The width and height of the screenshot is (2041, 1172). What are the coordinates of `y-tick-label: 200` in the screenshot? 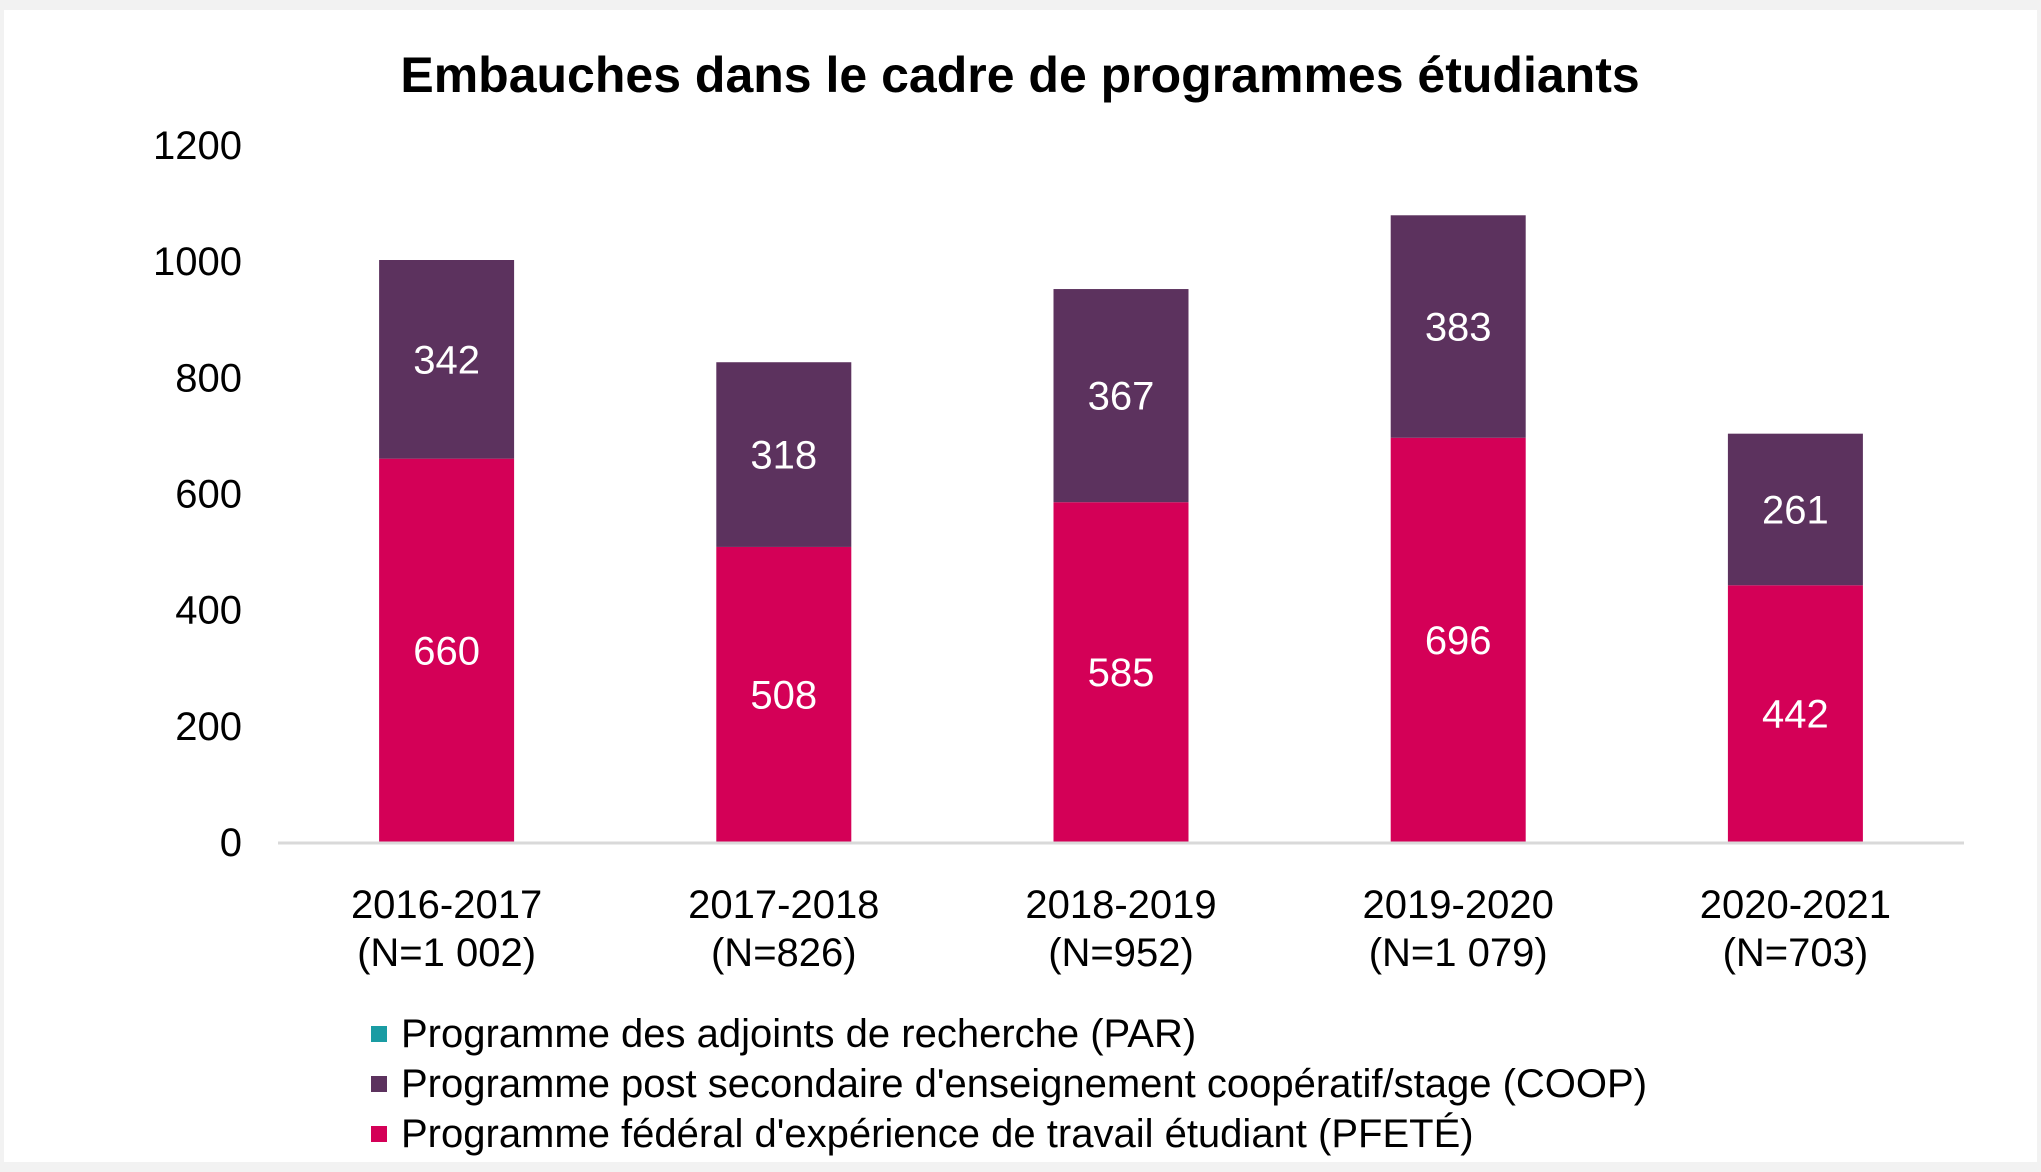 It's located at (208, 727).